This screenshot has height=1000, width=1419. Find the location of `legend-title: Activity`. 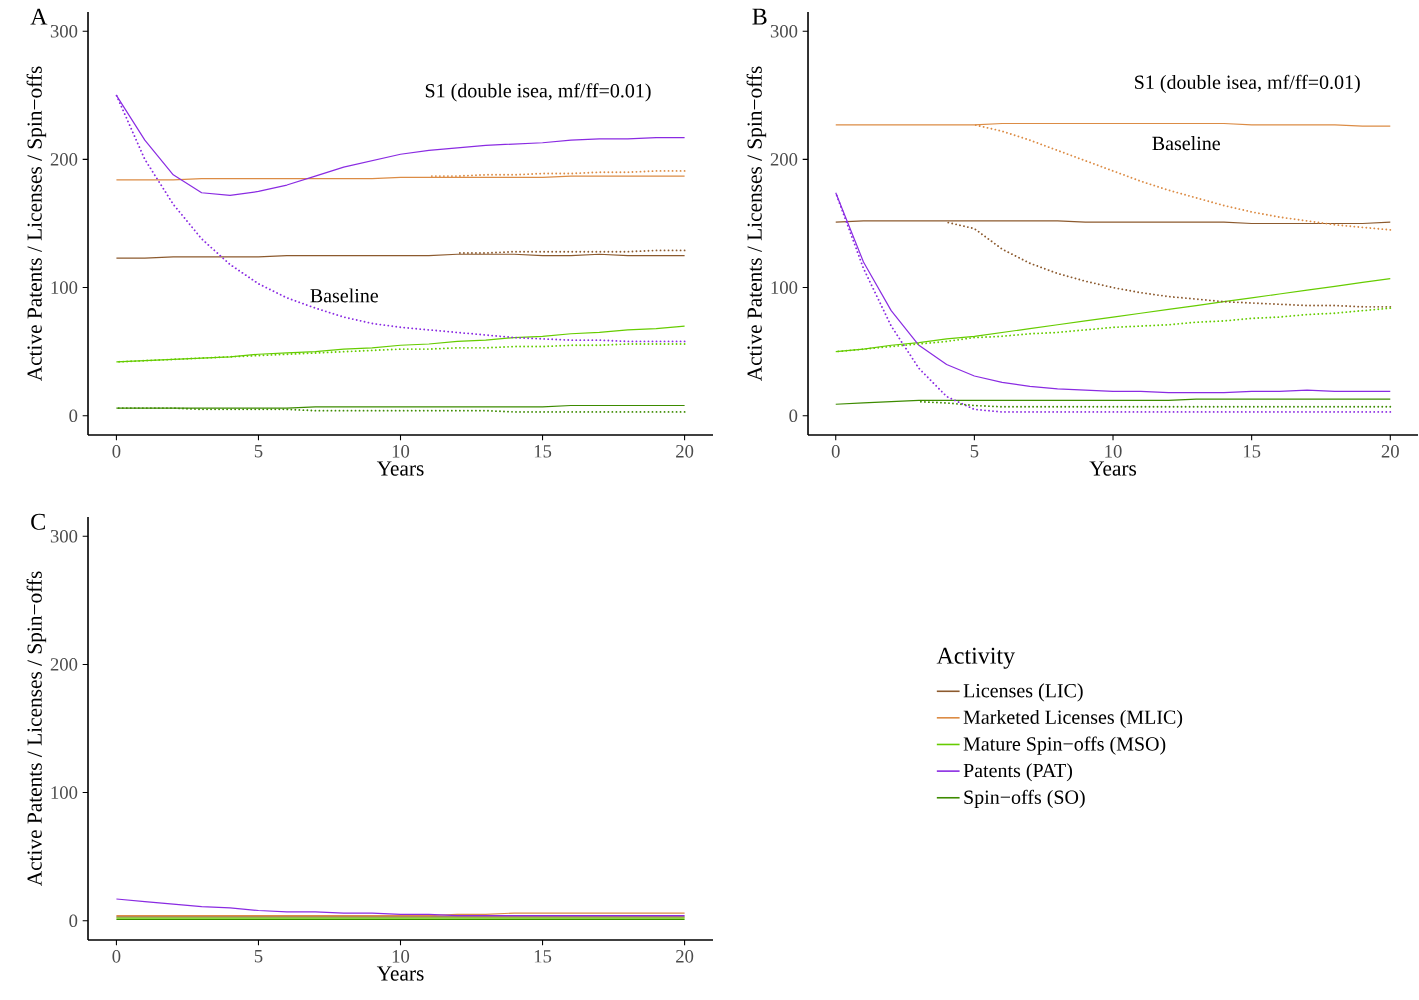

legend-title: Activity is located at coordinates (976, 658).